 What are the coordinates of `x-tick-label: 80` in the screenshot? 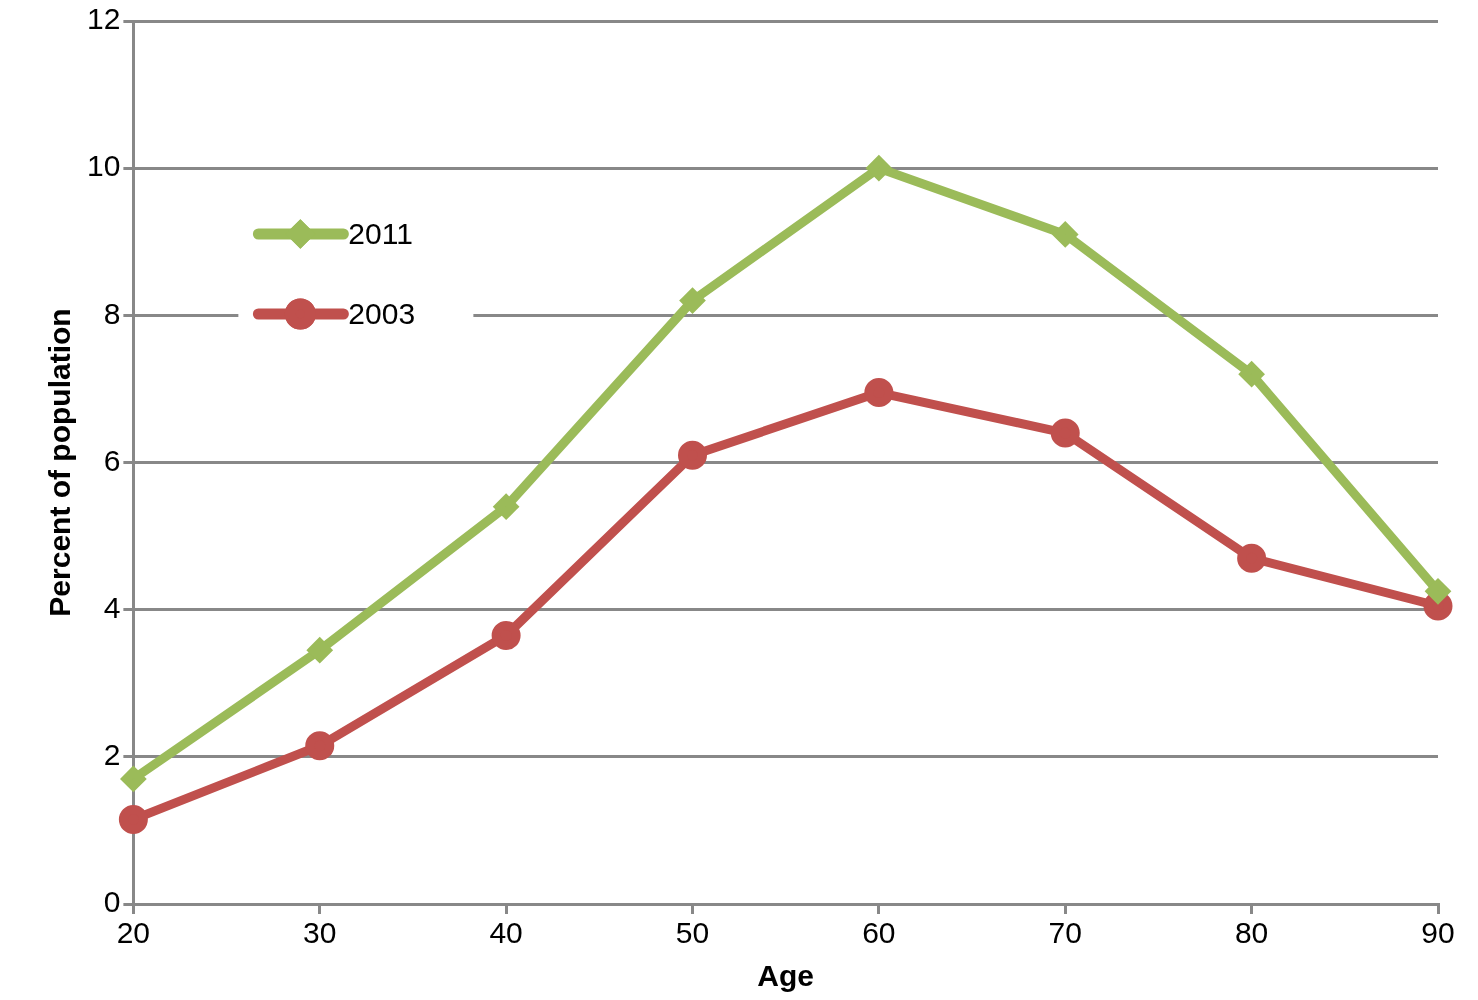 It's located at (1251, 933).